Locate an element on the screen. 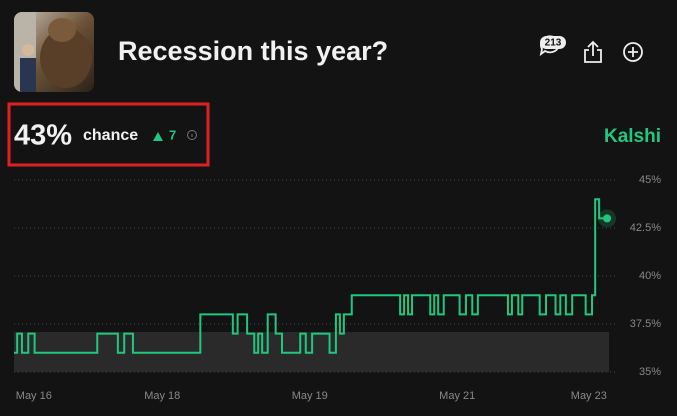 The height and width of the screenshot is (416, 677). add-button is located at coordinates (633, 52).